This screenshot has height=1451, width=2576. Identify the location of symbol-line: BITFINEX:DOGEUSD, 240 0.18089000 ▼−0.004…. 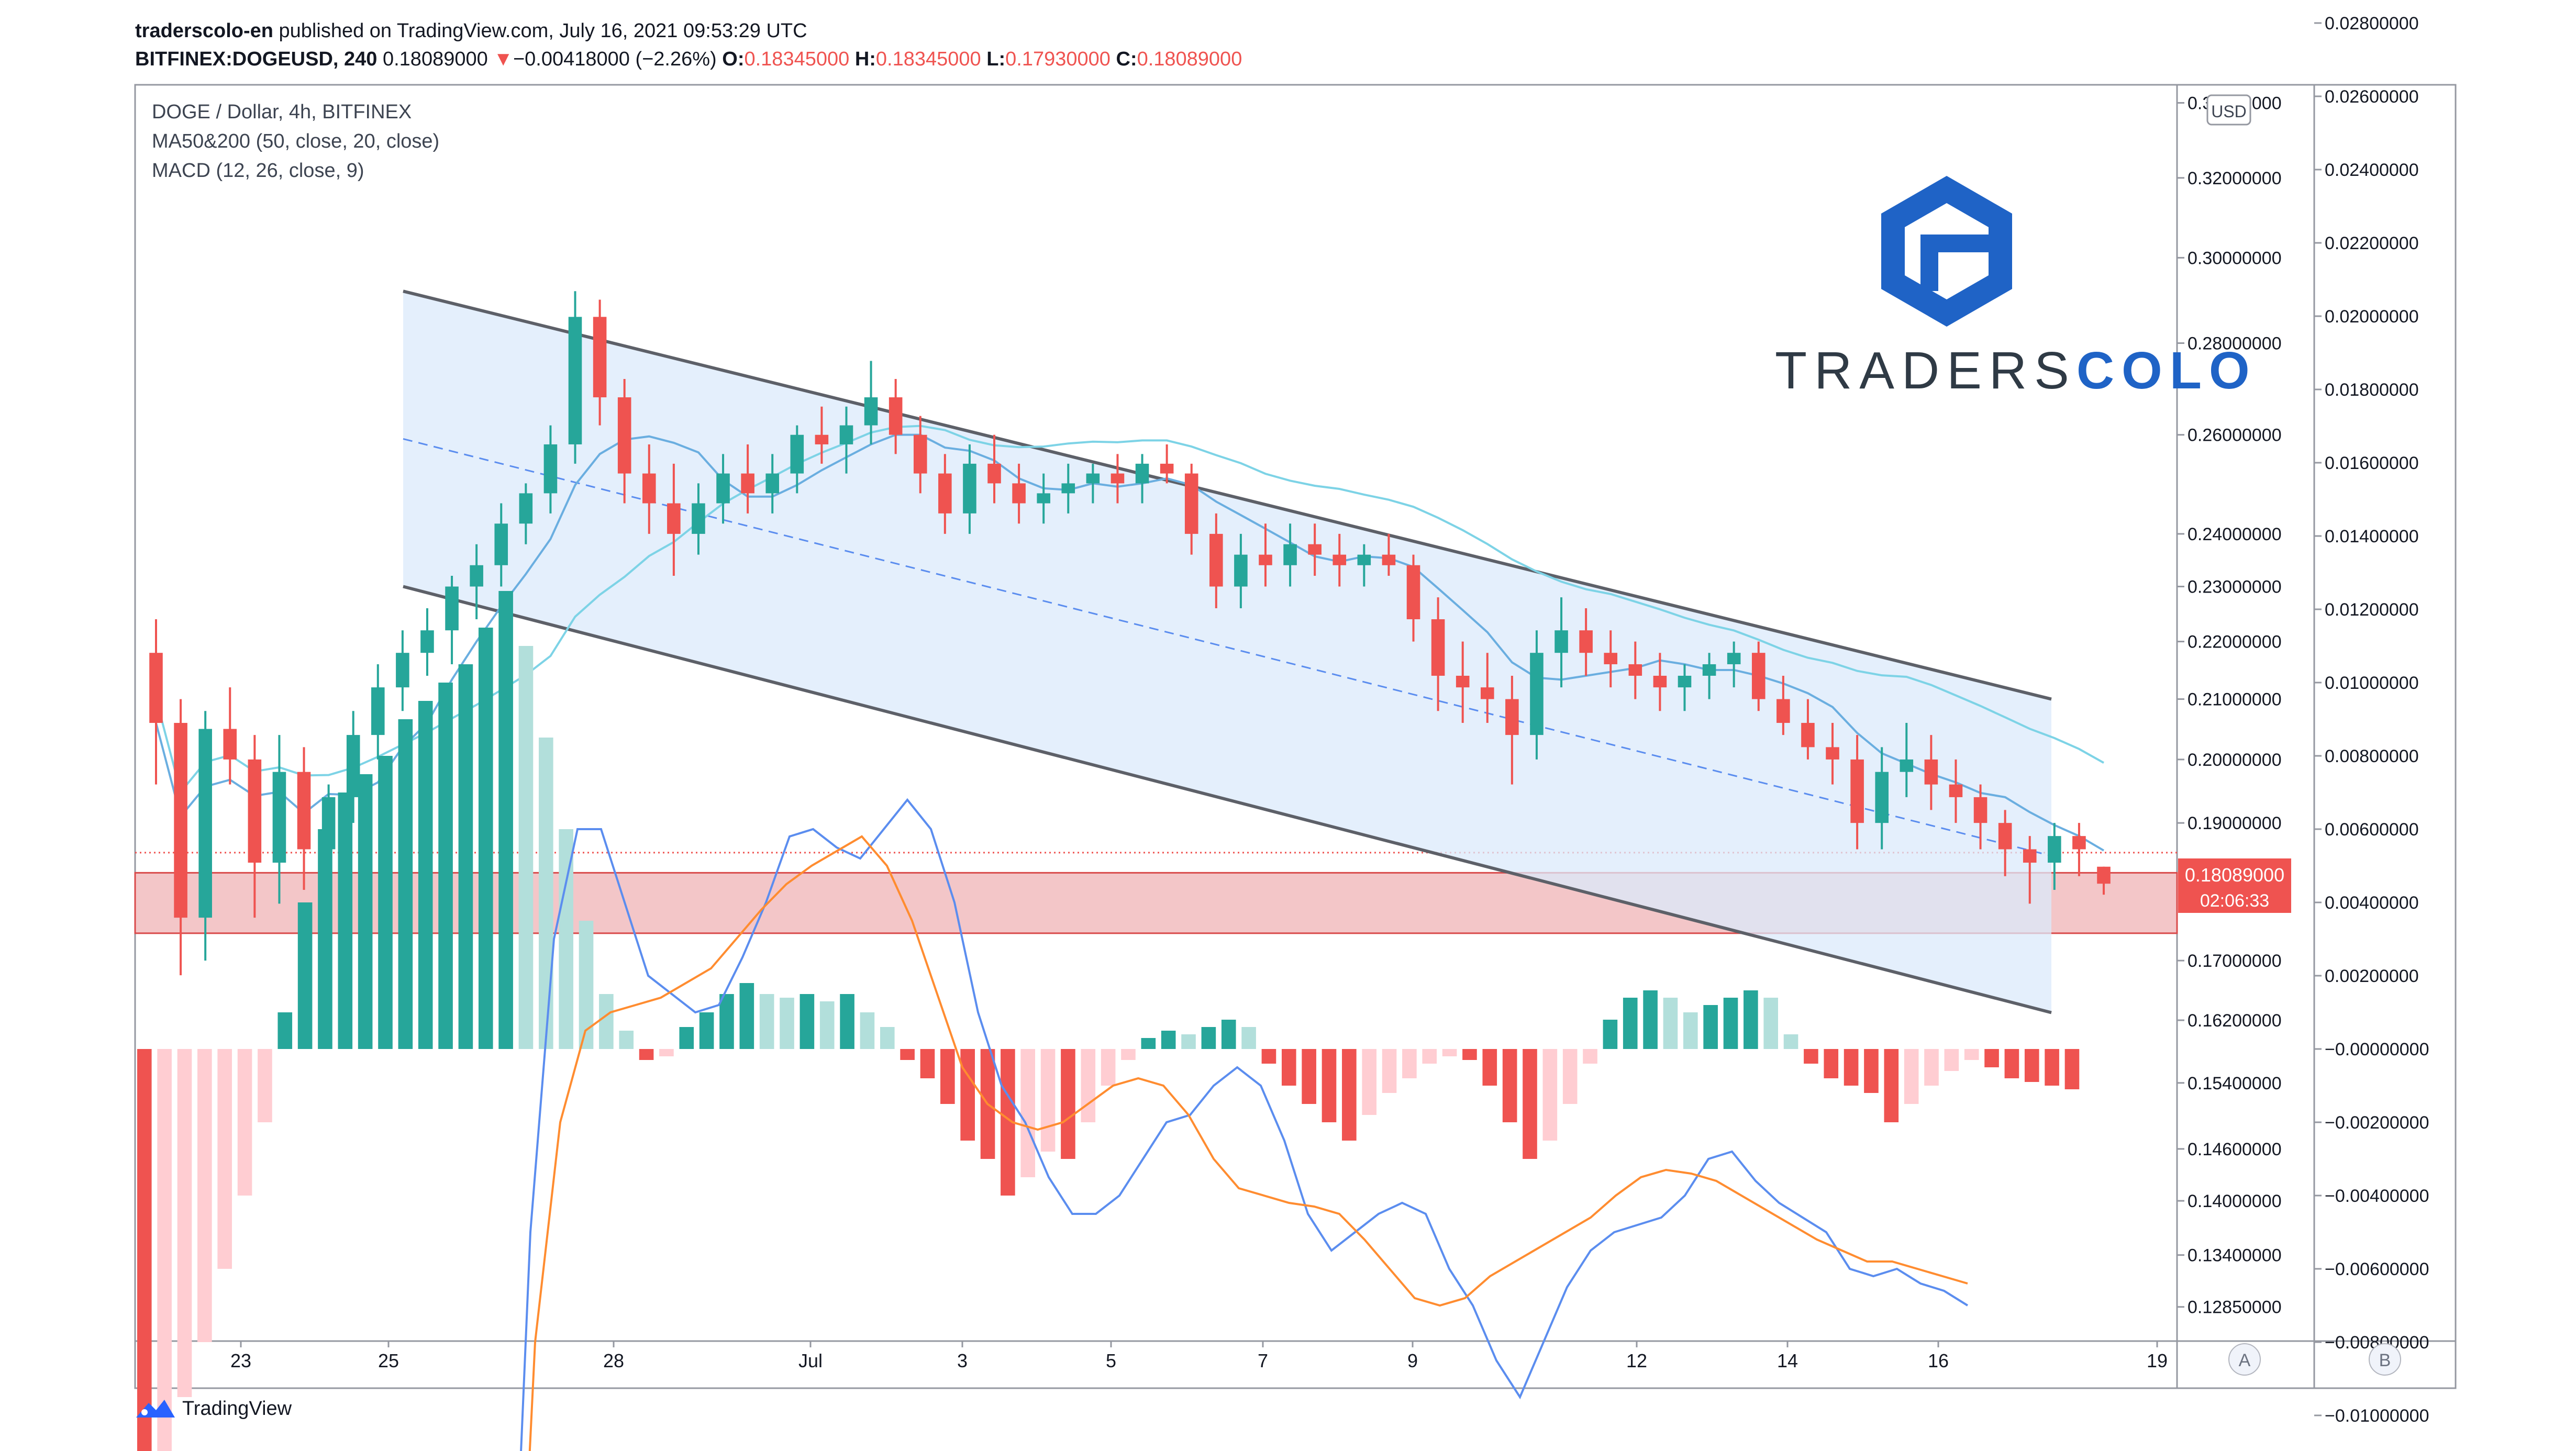
(688, 60).